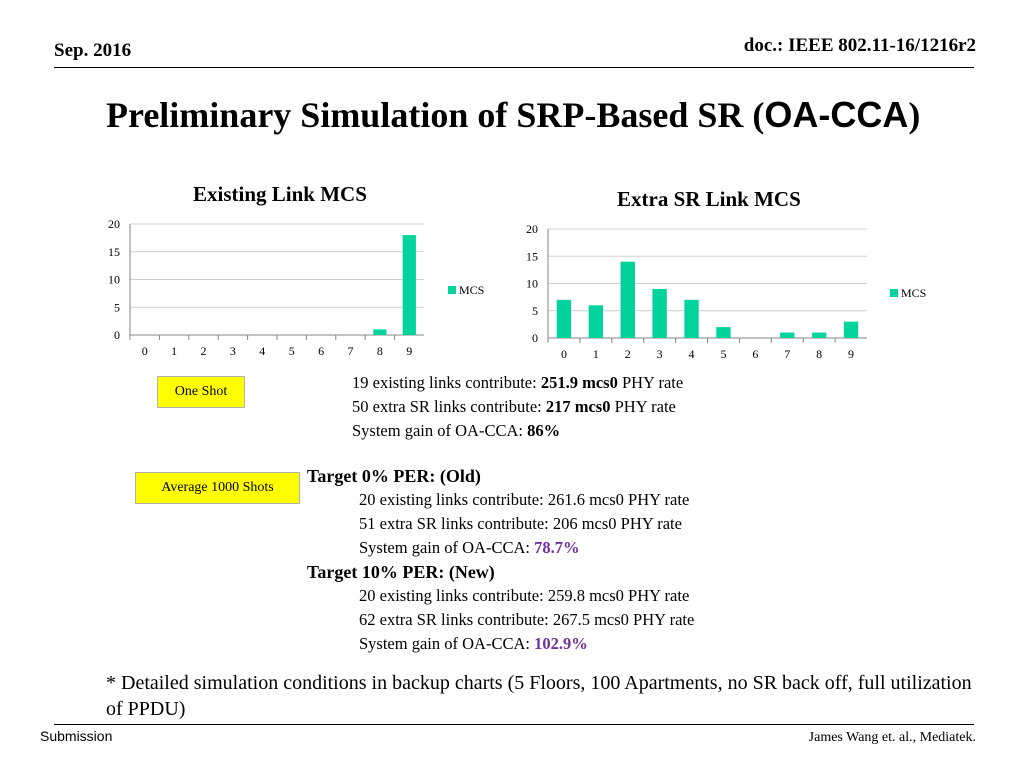 The width and height of the screenshot is (1024, 768). I want to click on chart2-xtick-5: 5, so click(723, 354).